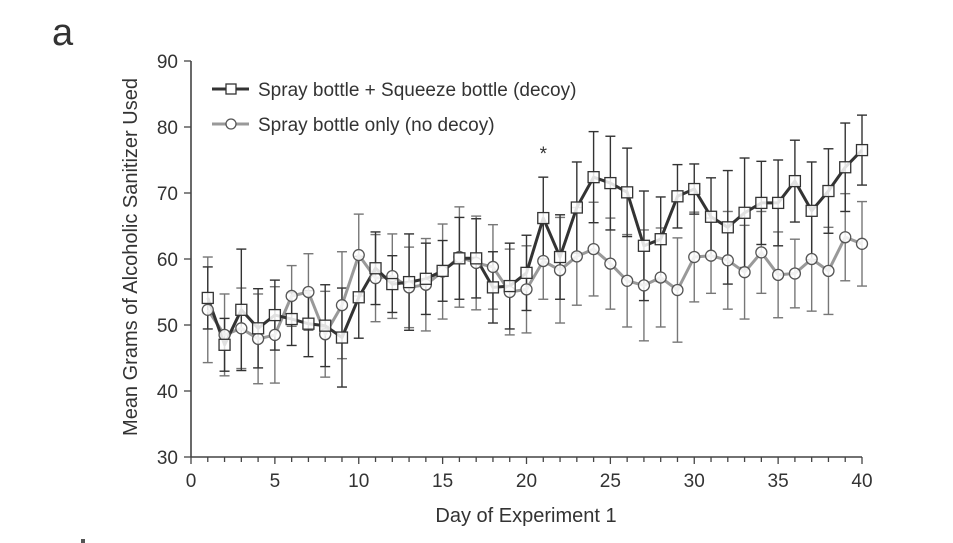 The width and height of the screenshot is (953, 543). Describe the element at coordinates (778, 481) in the screenshot. I see `x-tick-label: 35` at that location.